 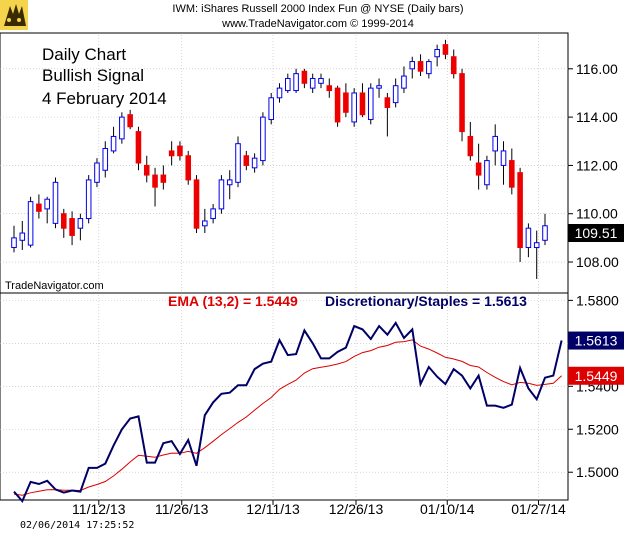 I want to click on x-tick-label: 12/26/13, so click(x=356, y=509).